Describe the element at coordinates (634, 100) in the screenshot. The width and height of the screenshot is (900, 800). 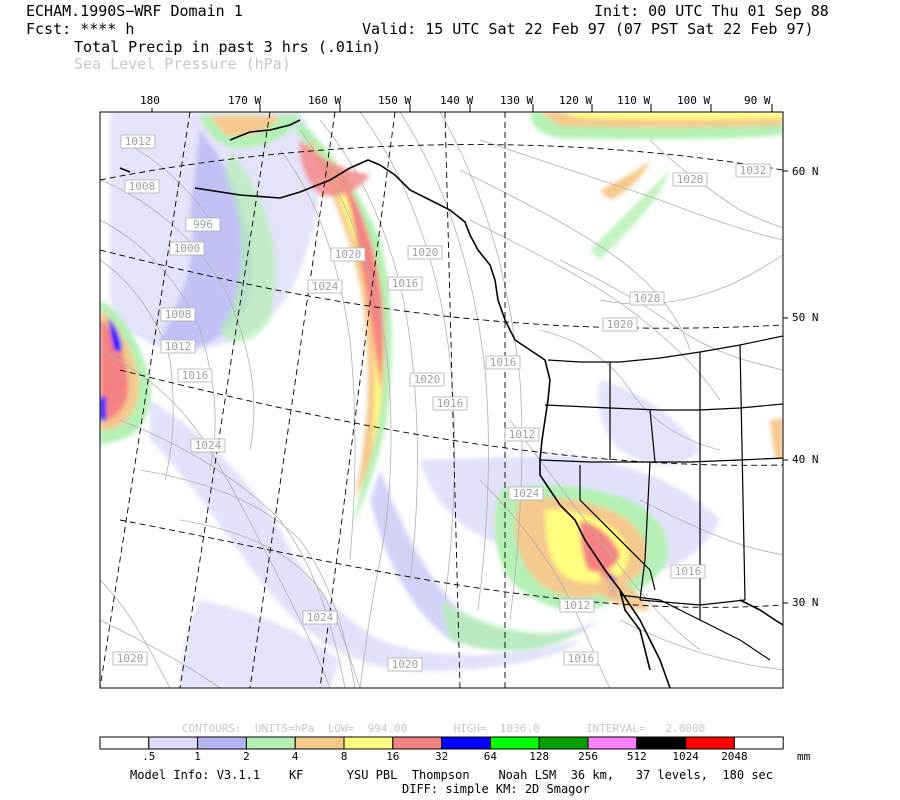
I see `lon-label-110w: 110 W` at that location.